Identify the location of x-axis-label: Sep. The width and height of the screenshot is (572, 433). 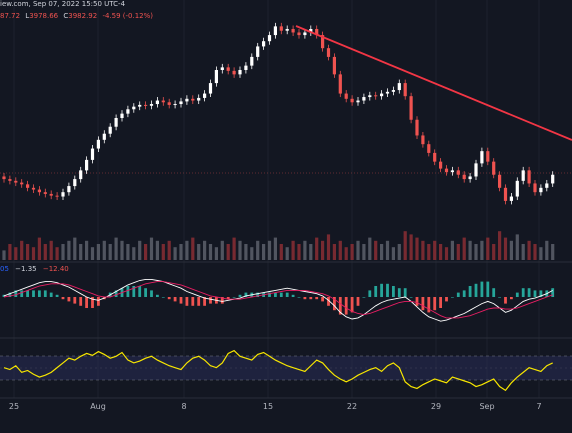
(487, 406).